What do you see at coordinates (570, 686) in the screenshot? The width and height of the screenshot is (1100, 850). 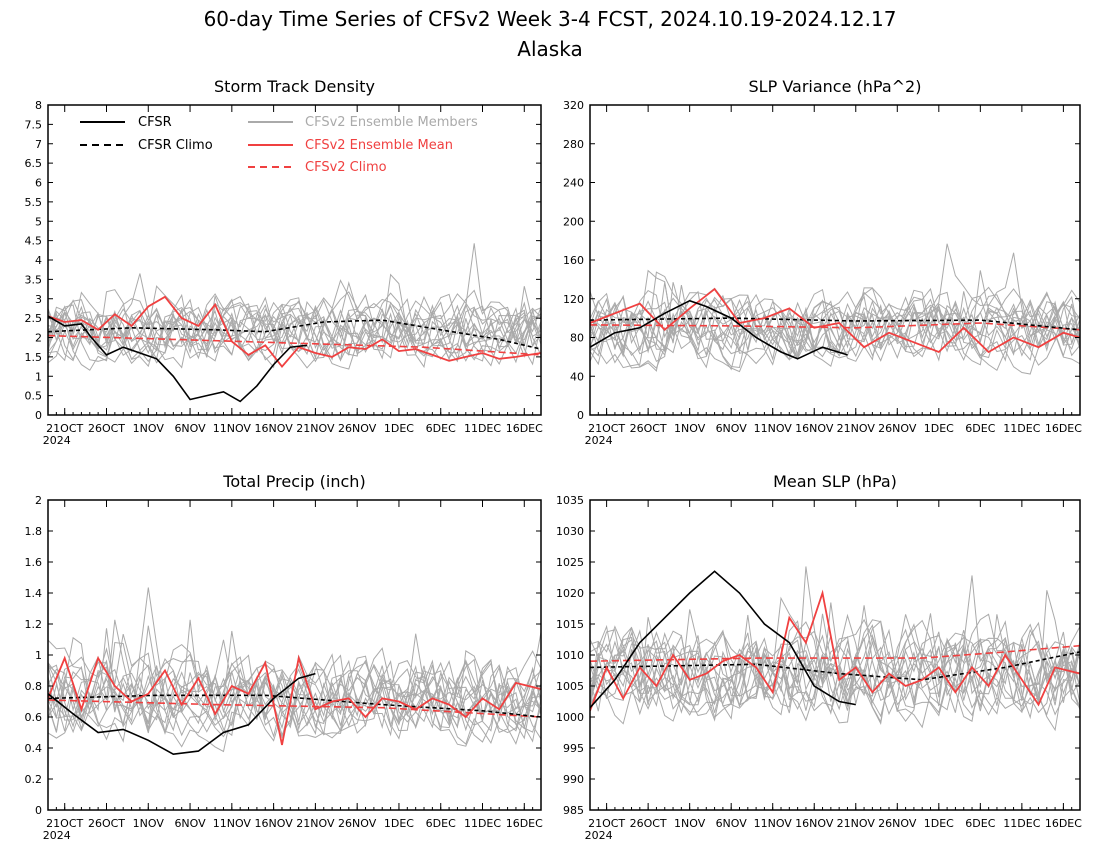 I see `y-tick-label: 1005` at bounding box center [570, 686].